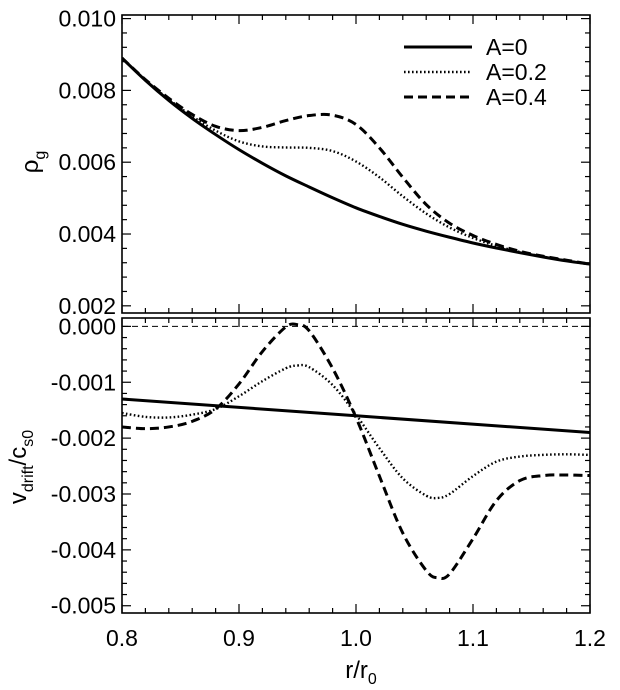 The height and width of the screenshot is (690, 620). What do you see at coordinates (87, 90) in the screenshot?
I see `top-y-tick-label: 0.008` at bounding box center [87, 90].